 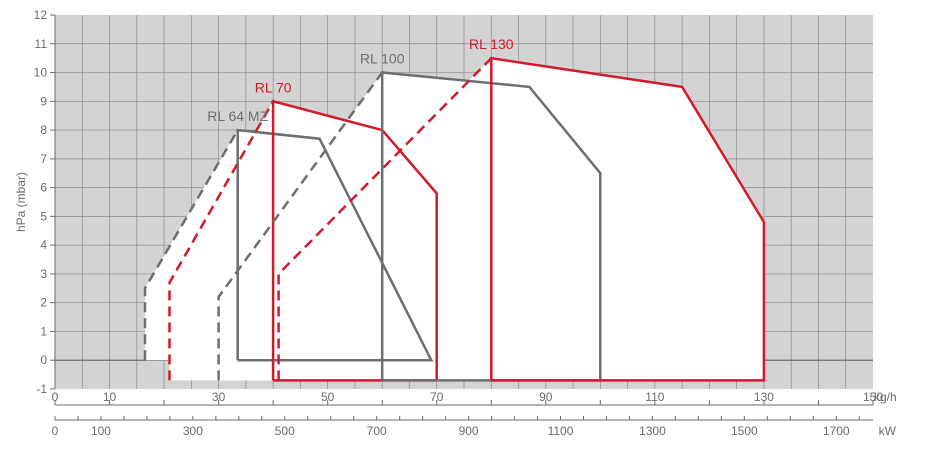 I want to click on x-tick-label-kgh: 30, so click(x=219, y=397).